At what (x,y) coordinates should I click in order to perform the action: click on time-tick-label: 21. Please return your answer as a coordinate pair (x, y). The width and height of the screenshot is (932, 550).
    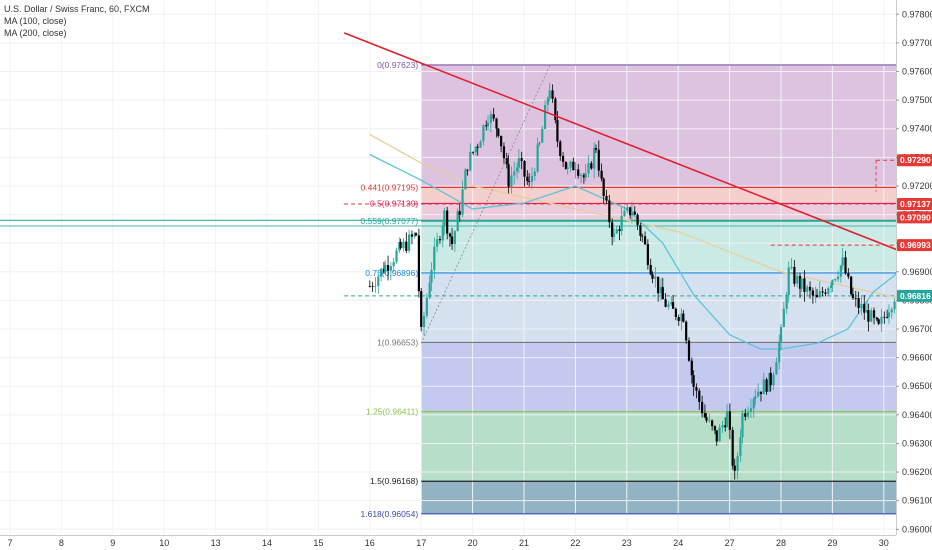
    Looking at the image, I should click on (524, 543).